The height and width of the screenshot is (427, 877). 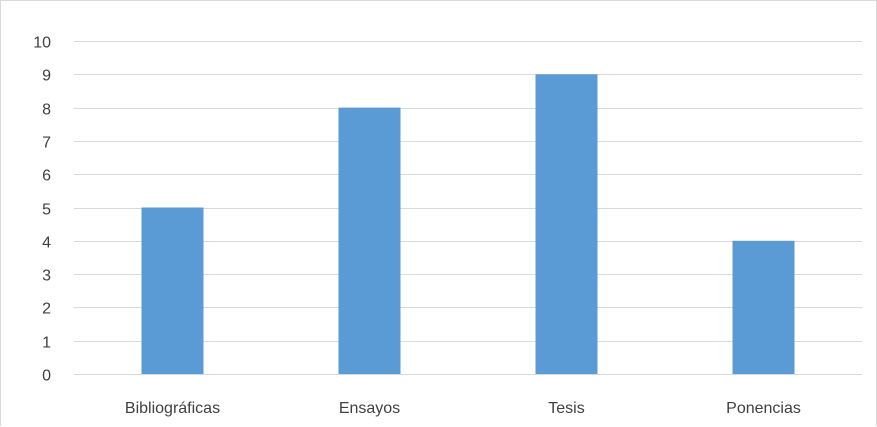 What do you see at coordinates (46, 176) in the screenshot?
I see `y-tick-label: 6` at bounding box center [46, 176].